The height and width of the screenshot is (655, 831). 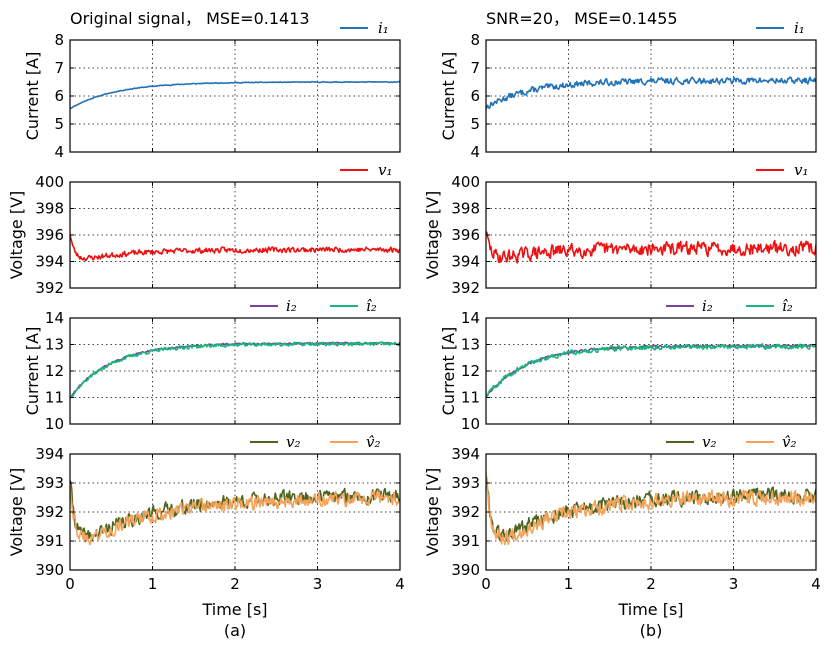 I want to click on subfigure-label-a: (a), so click(x=235, y=630).